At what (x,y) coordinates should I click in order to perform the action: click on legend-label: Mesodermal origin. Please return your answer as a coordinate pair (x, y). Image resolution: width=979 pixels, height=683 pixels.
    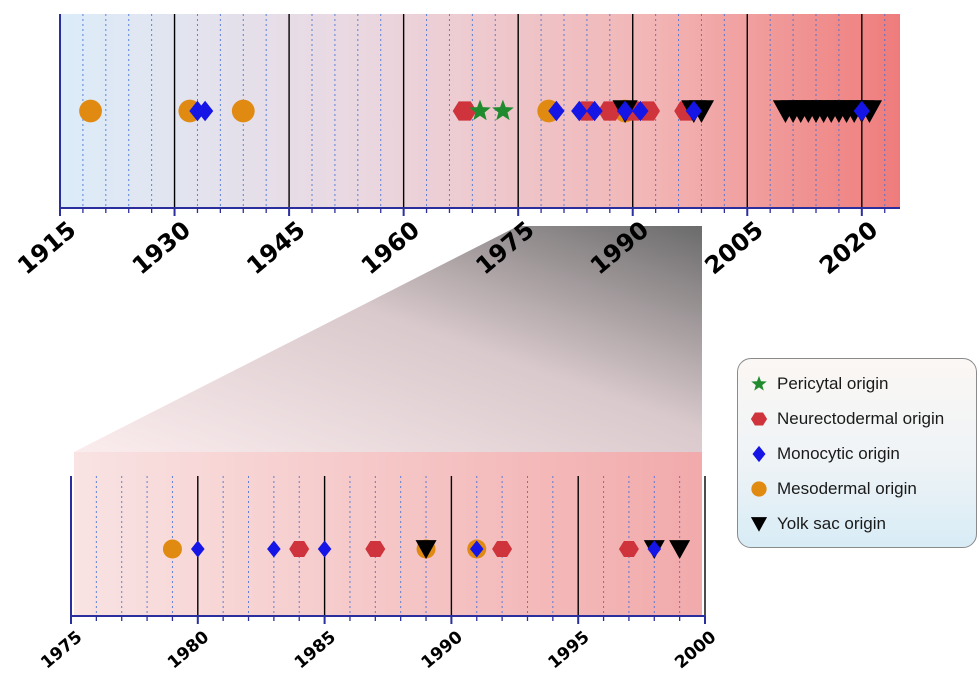
    Looking at the image, I should click on (847, 488).